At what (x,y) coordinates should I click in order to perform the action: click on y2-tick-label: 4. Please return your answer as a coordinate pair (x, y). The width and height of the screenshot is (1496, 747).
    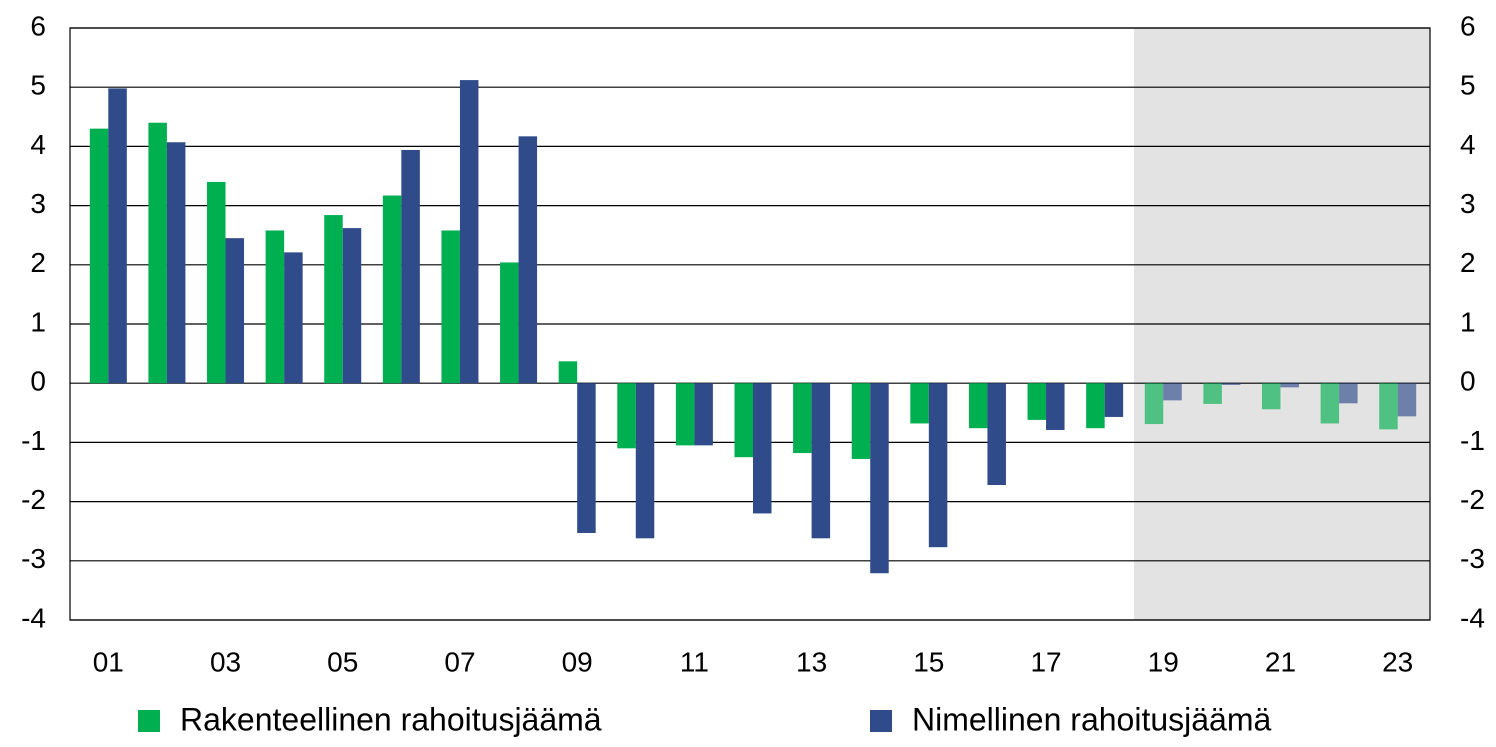
    Looking at the image, I should click on (1468, 144).